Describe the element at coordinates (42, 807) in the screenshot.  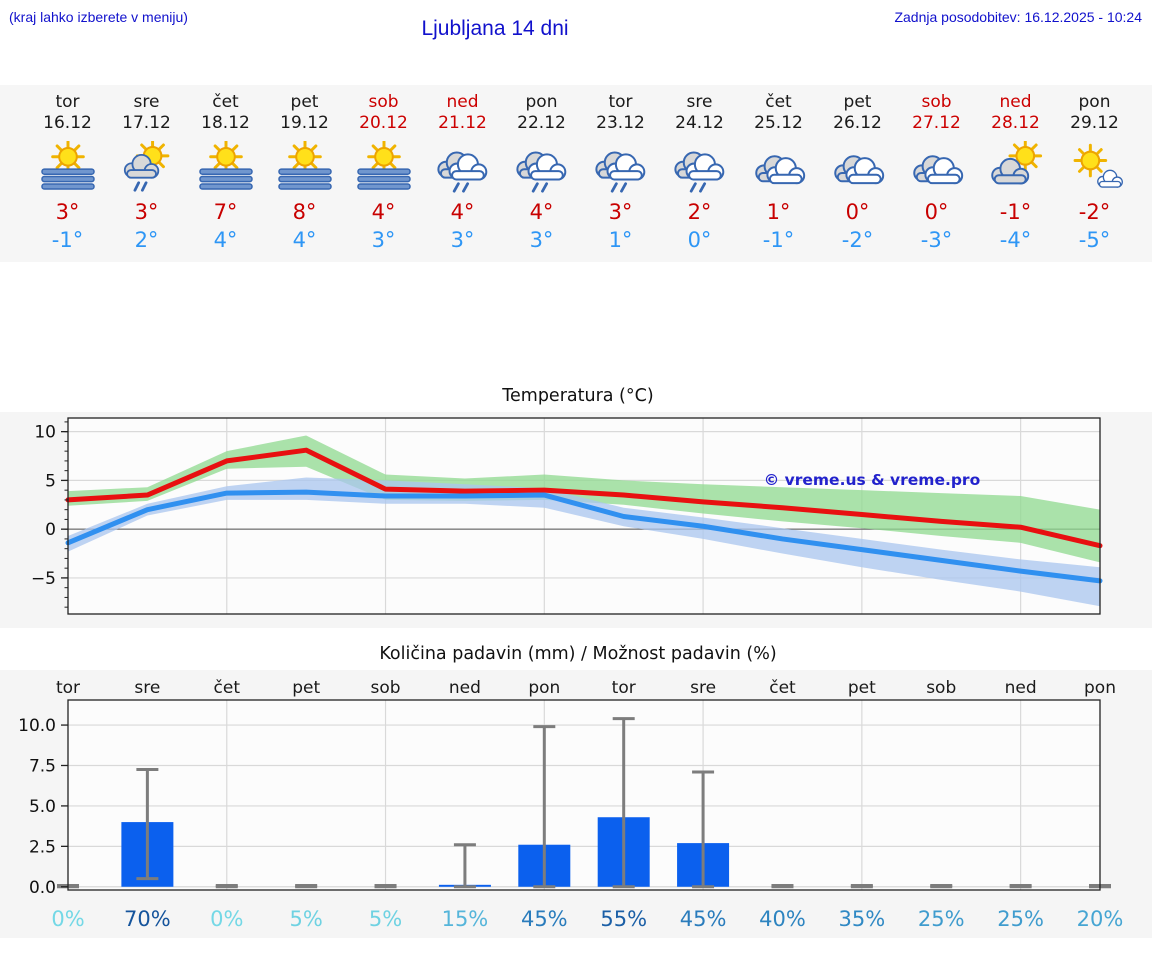
I see `y-tick-label: 5.0` at that location.